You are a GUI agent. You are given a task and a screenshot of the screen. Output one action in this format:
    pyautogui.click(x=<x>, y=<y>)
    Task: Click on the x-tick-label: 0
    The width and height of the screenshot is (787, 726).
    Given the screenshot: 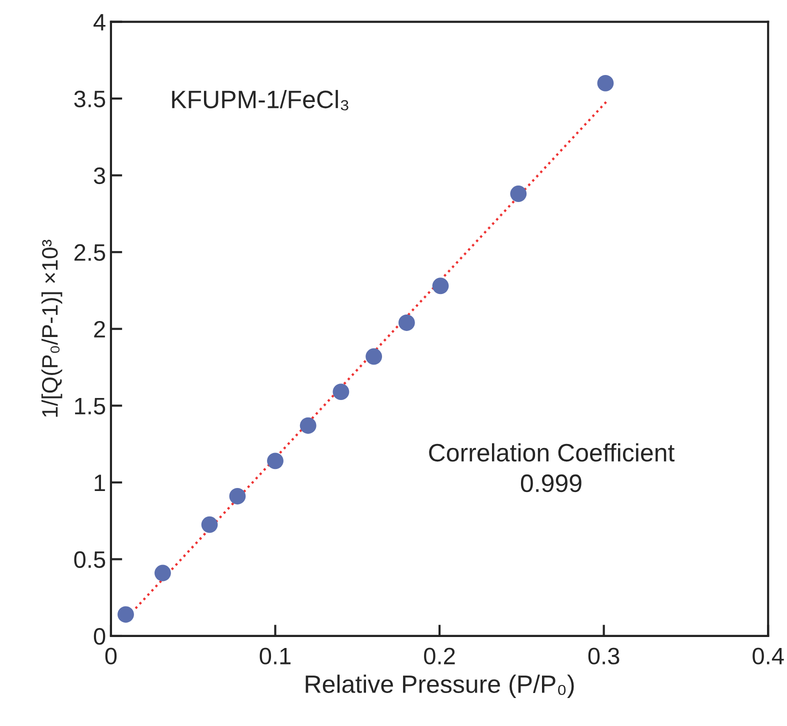 What is the action you would take?
    pyautogui.click(x=111, y=656)
    